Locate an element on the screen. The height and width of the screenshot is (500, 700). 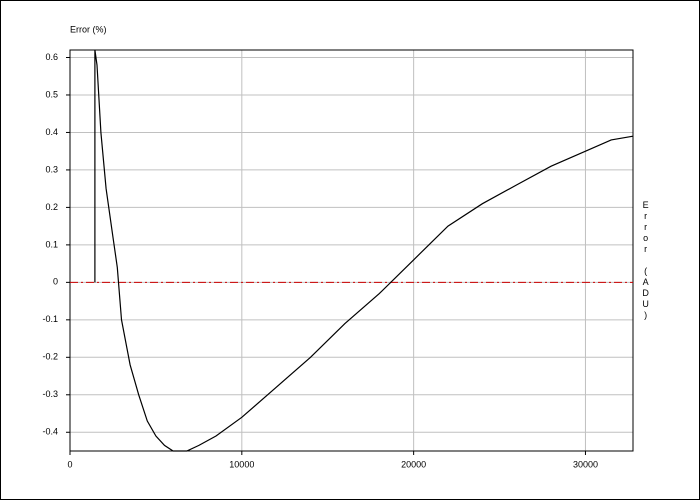
y-tick-label: -0.1 is located at coordinates (50, 319).